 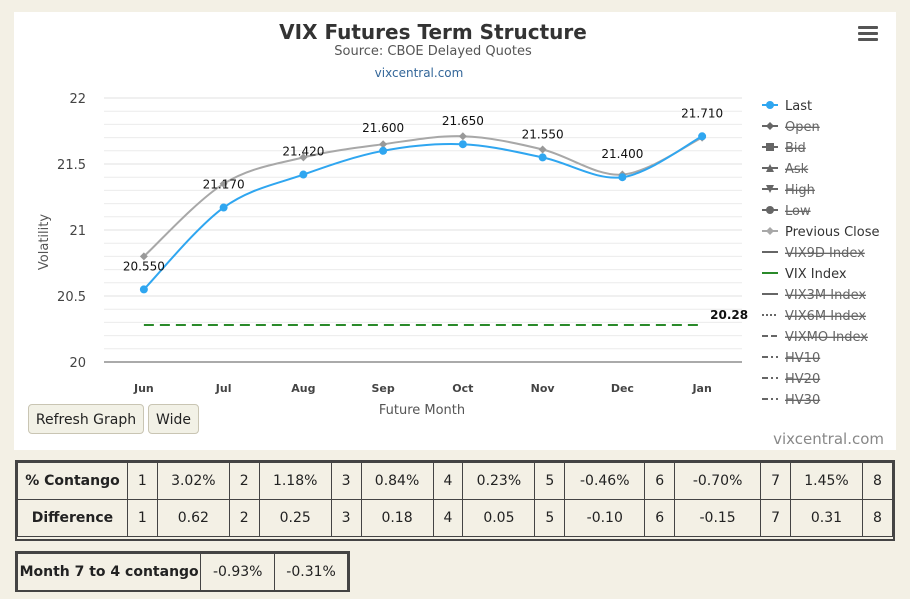 I want to click on legend-item: Bid, so click(x=784, y=148).